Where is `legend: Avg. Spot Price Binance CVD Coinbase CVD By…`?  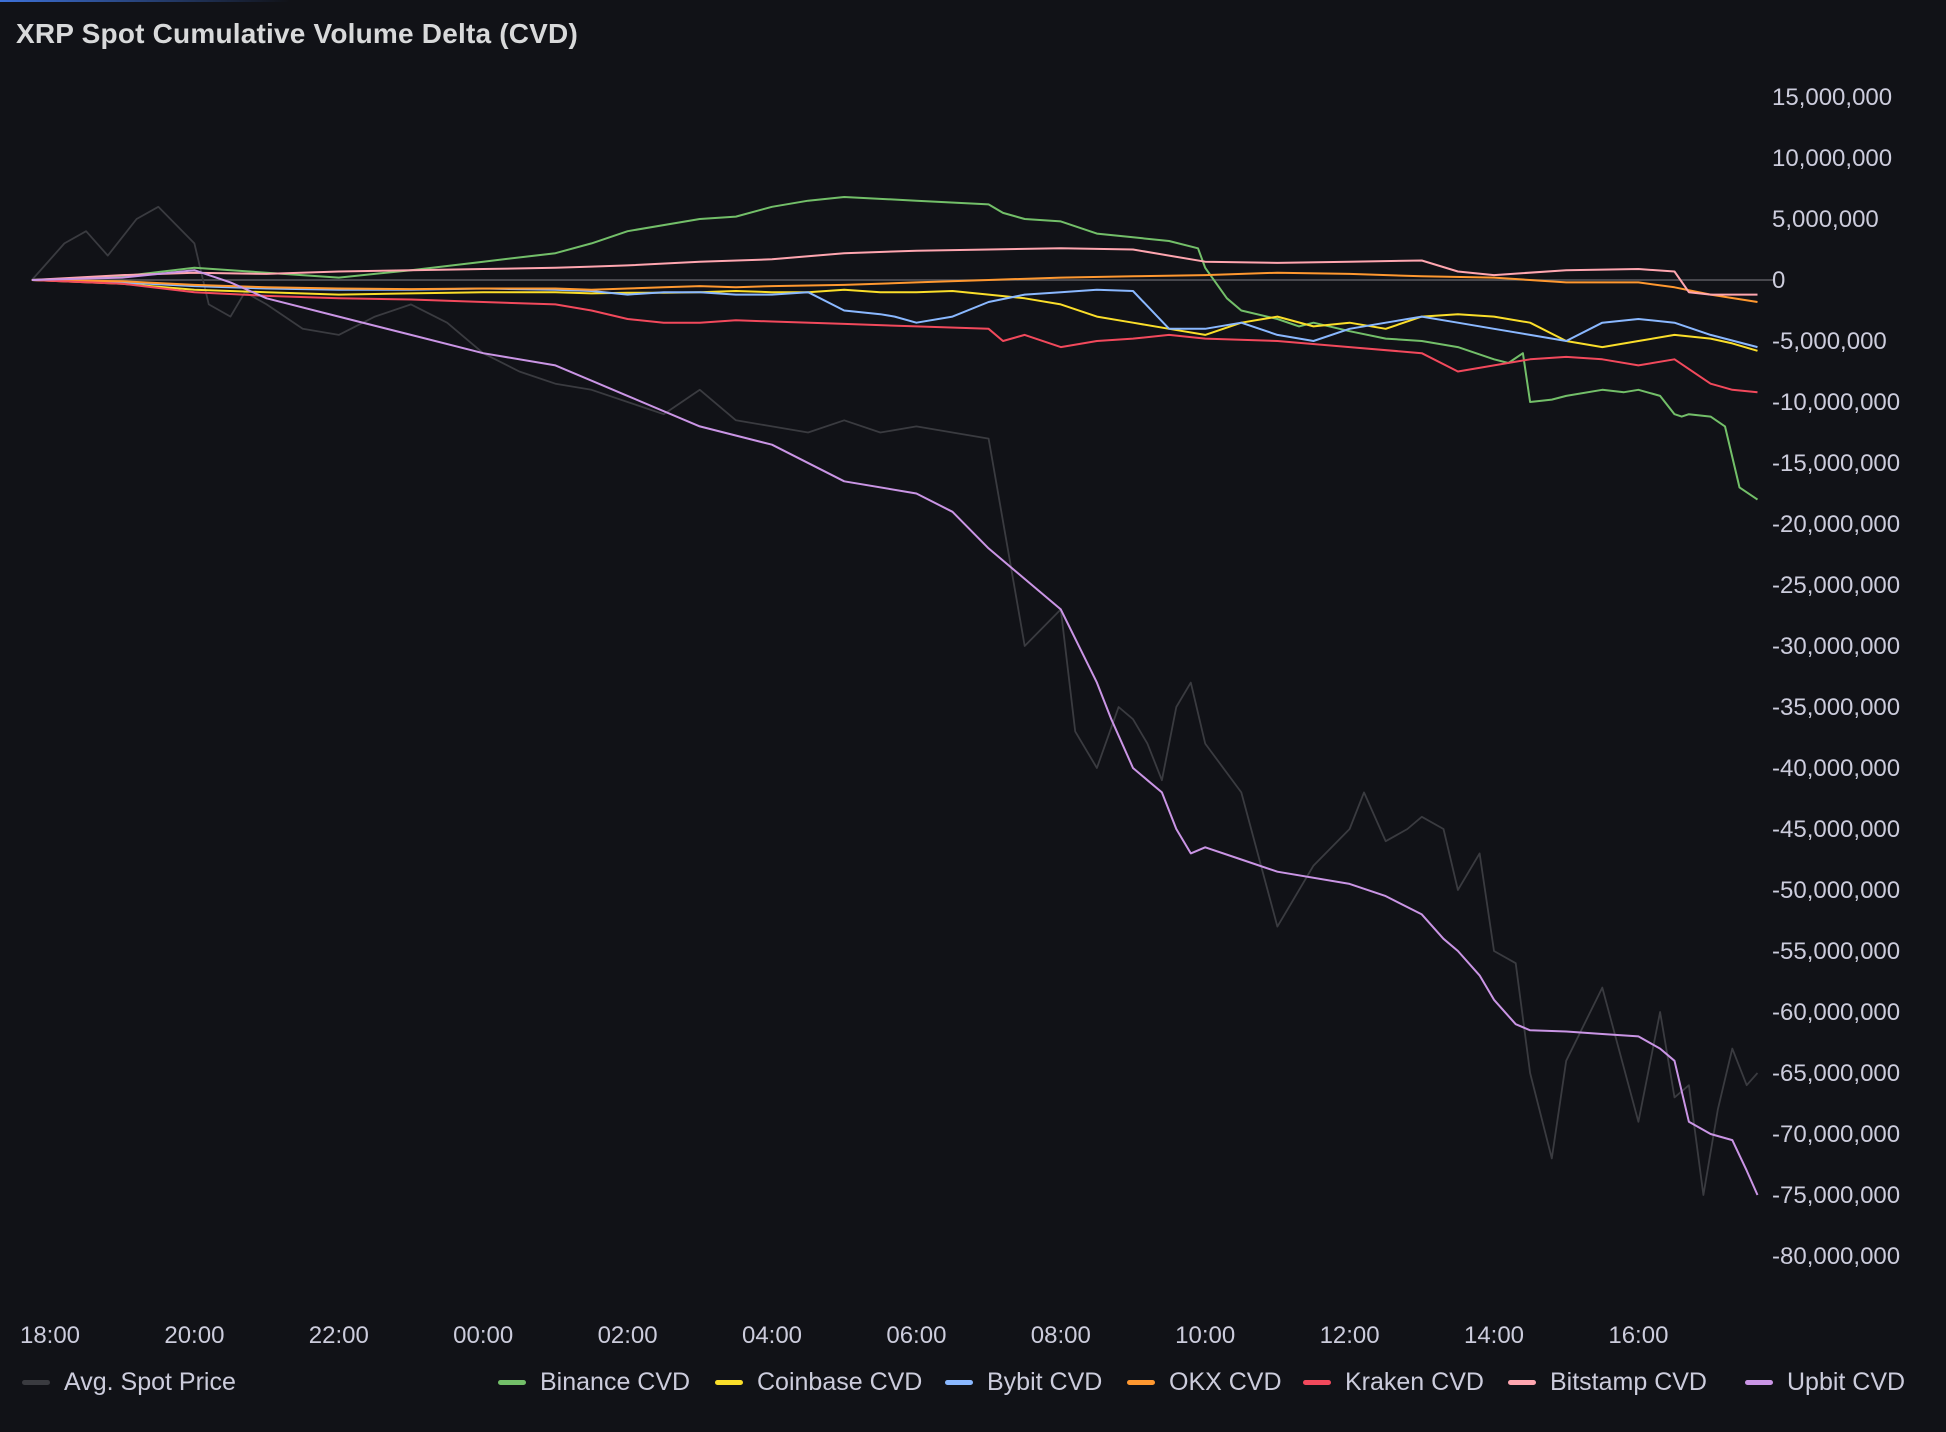 legend: Avg. Spot Price Binance CVD Coinbase CVD By… is located at coordinates (973, 1385).